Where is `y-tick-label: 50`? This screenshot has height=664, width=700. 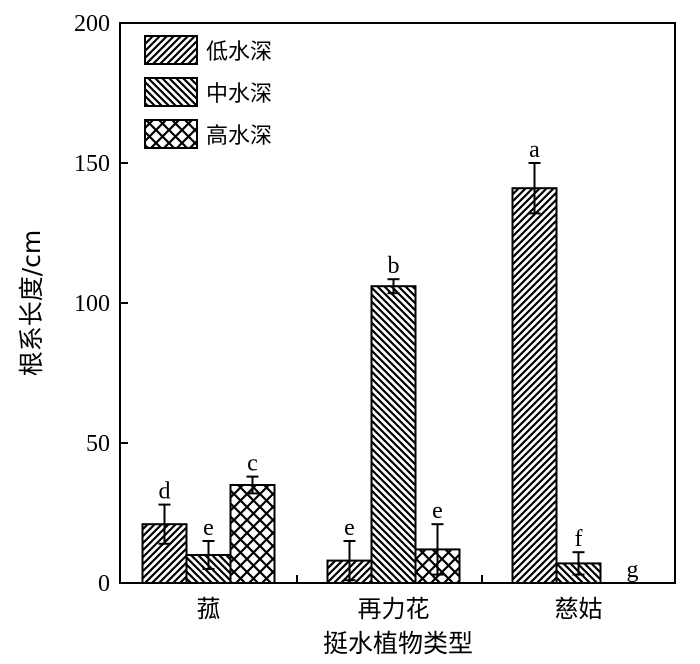 y-tick-label: 50 is located at coordinates (98, 444).